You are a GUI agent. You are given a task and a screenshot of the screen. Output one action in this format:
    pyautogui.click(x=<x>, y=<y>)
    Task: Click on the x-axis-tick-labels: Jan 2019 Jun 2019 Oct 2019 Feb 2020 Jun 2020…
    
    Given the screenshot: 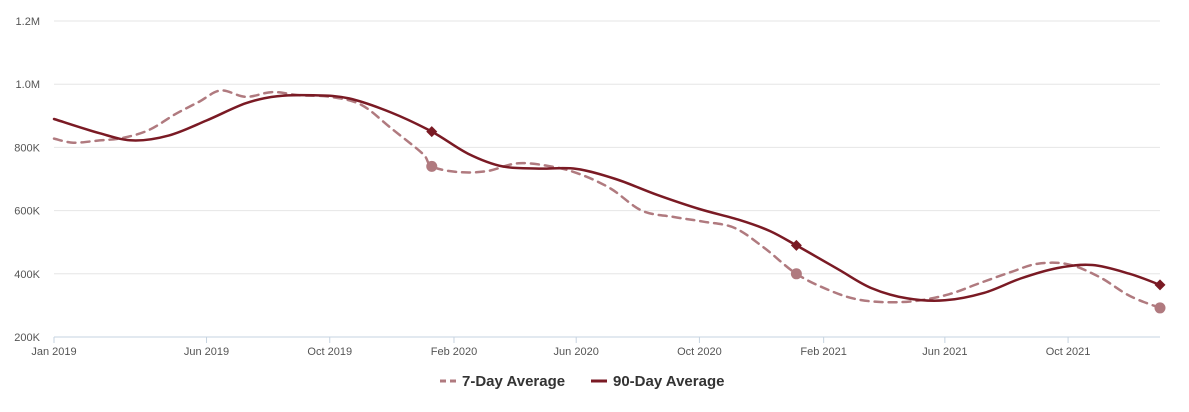 What is the action you would take?
    pyautogui.click(x=560, y=347)
    